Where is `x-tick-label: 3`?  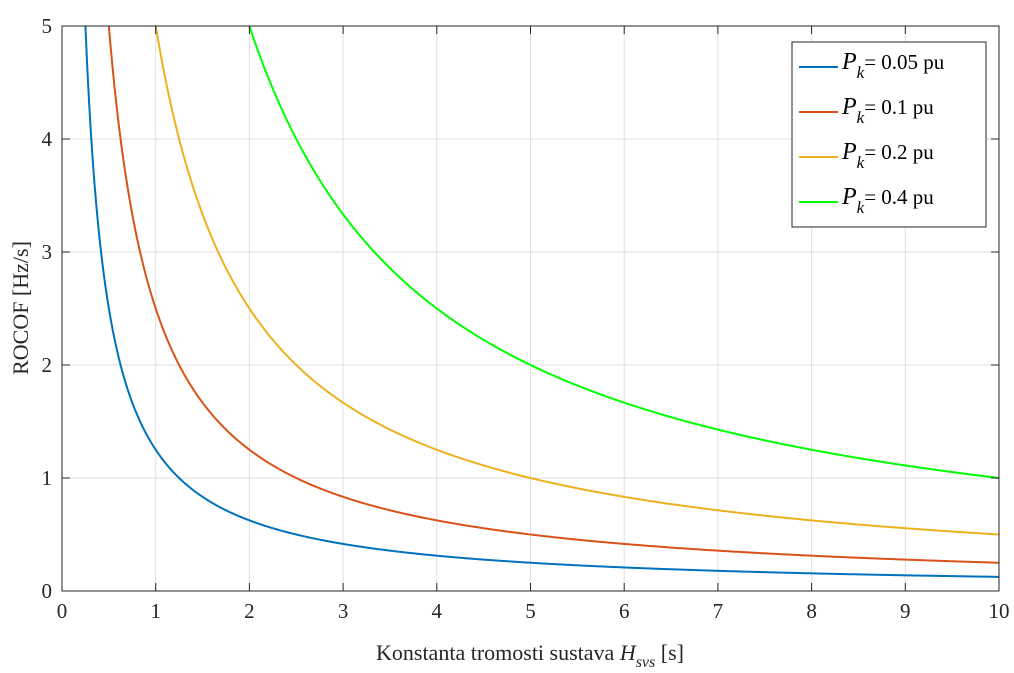
x-tick-label: 3 is located at coordinates (343, 611).